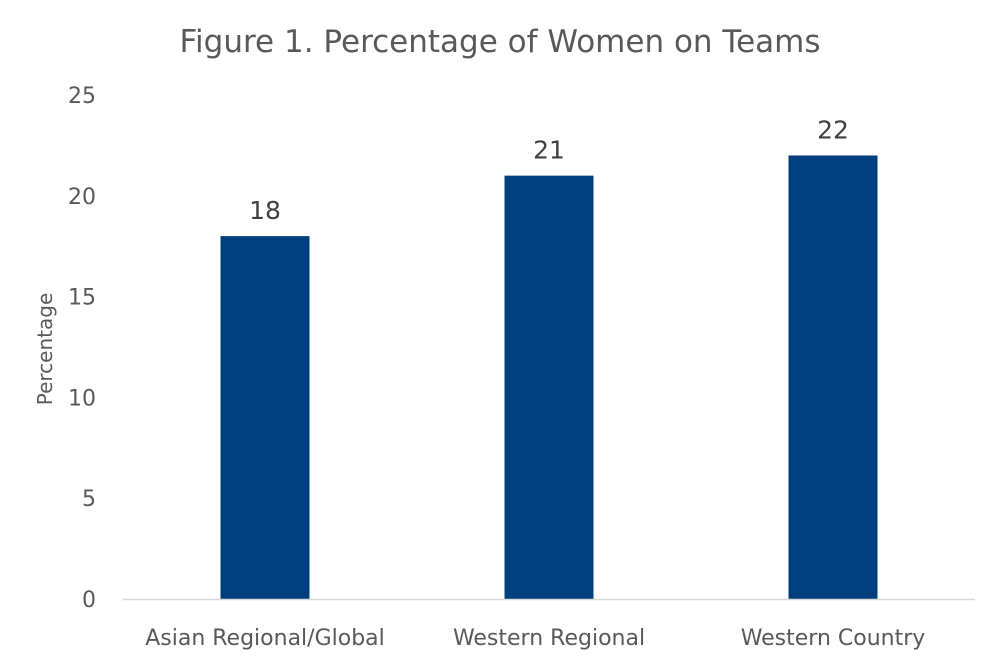  I want to click on chart-title: Figure 1. Percentage of Women on Teams, so click(499, 42).